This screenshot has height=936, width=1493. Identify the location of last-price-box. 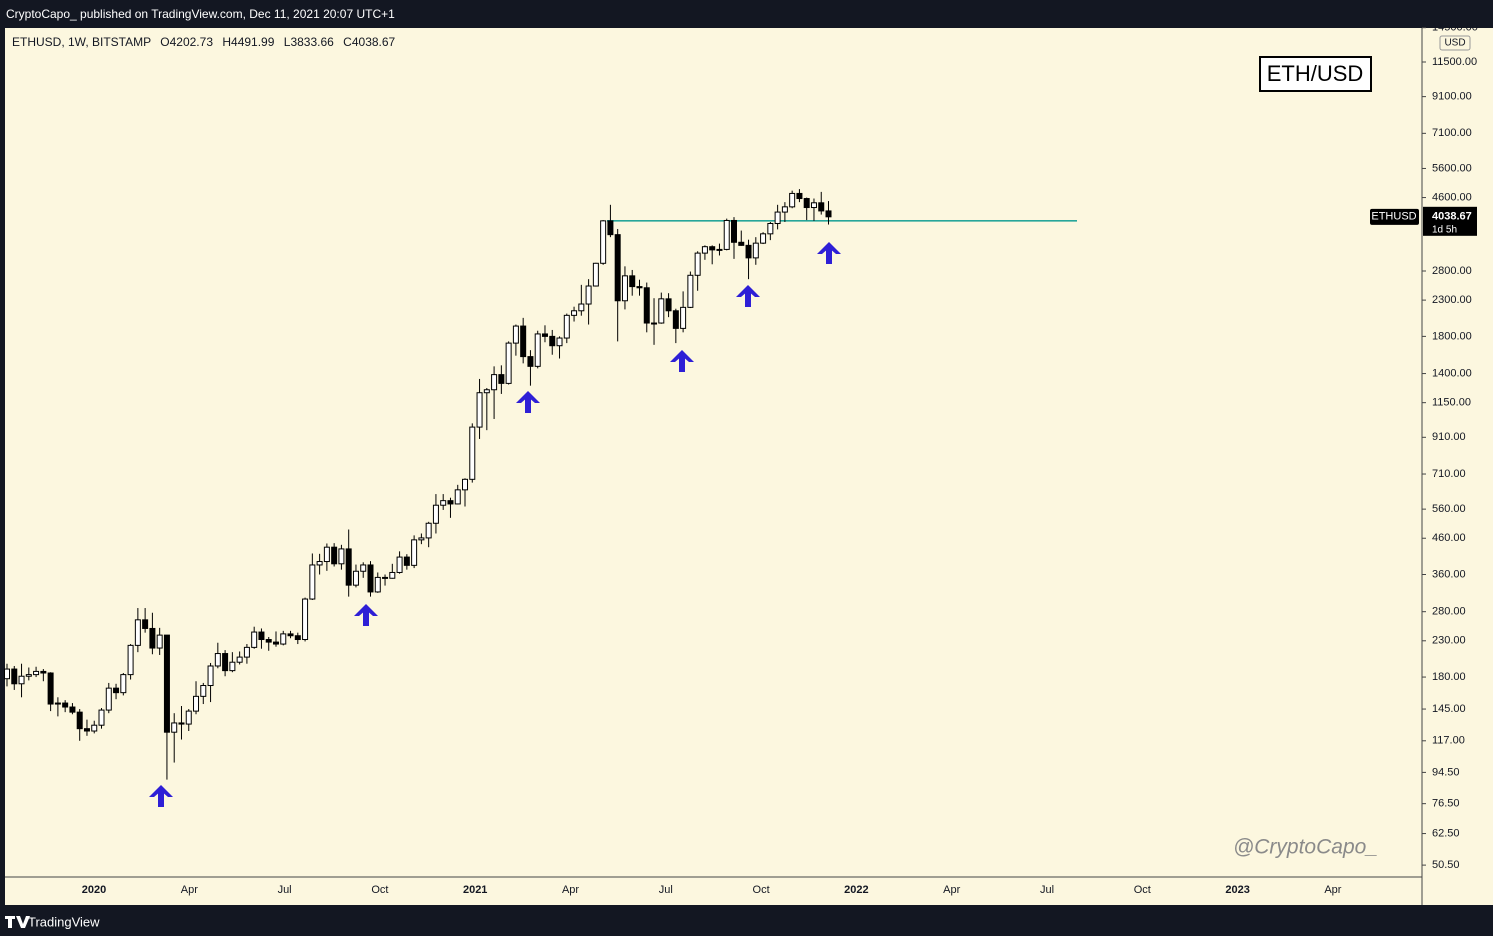
(1450, 221).